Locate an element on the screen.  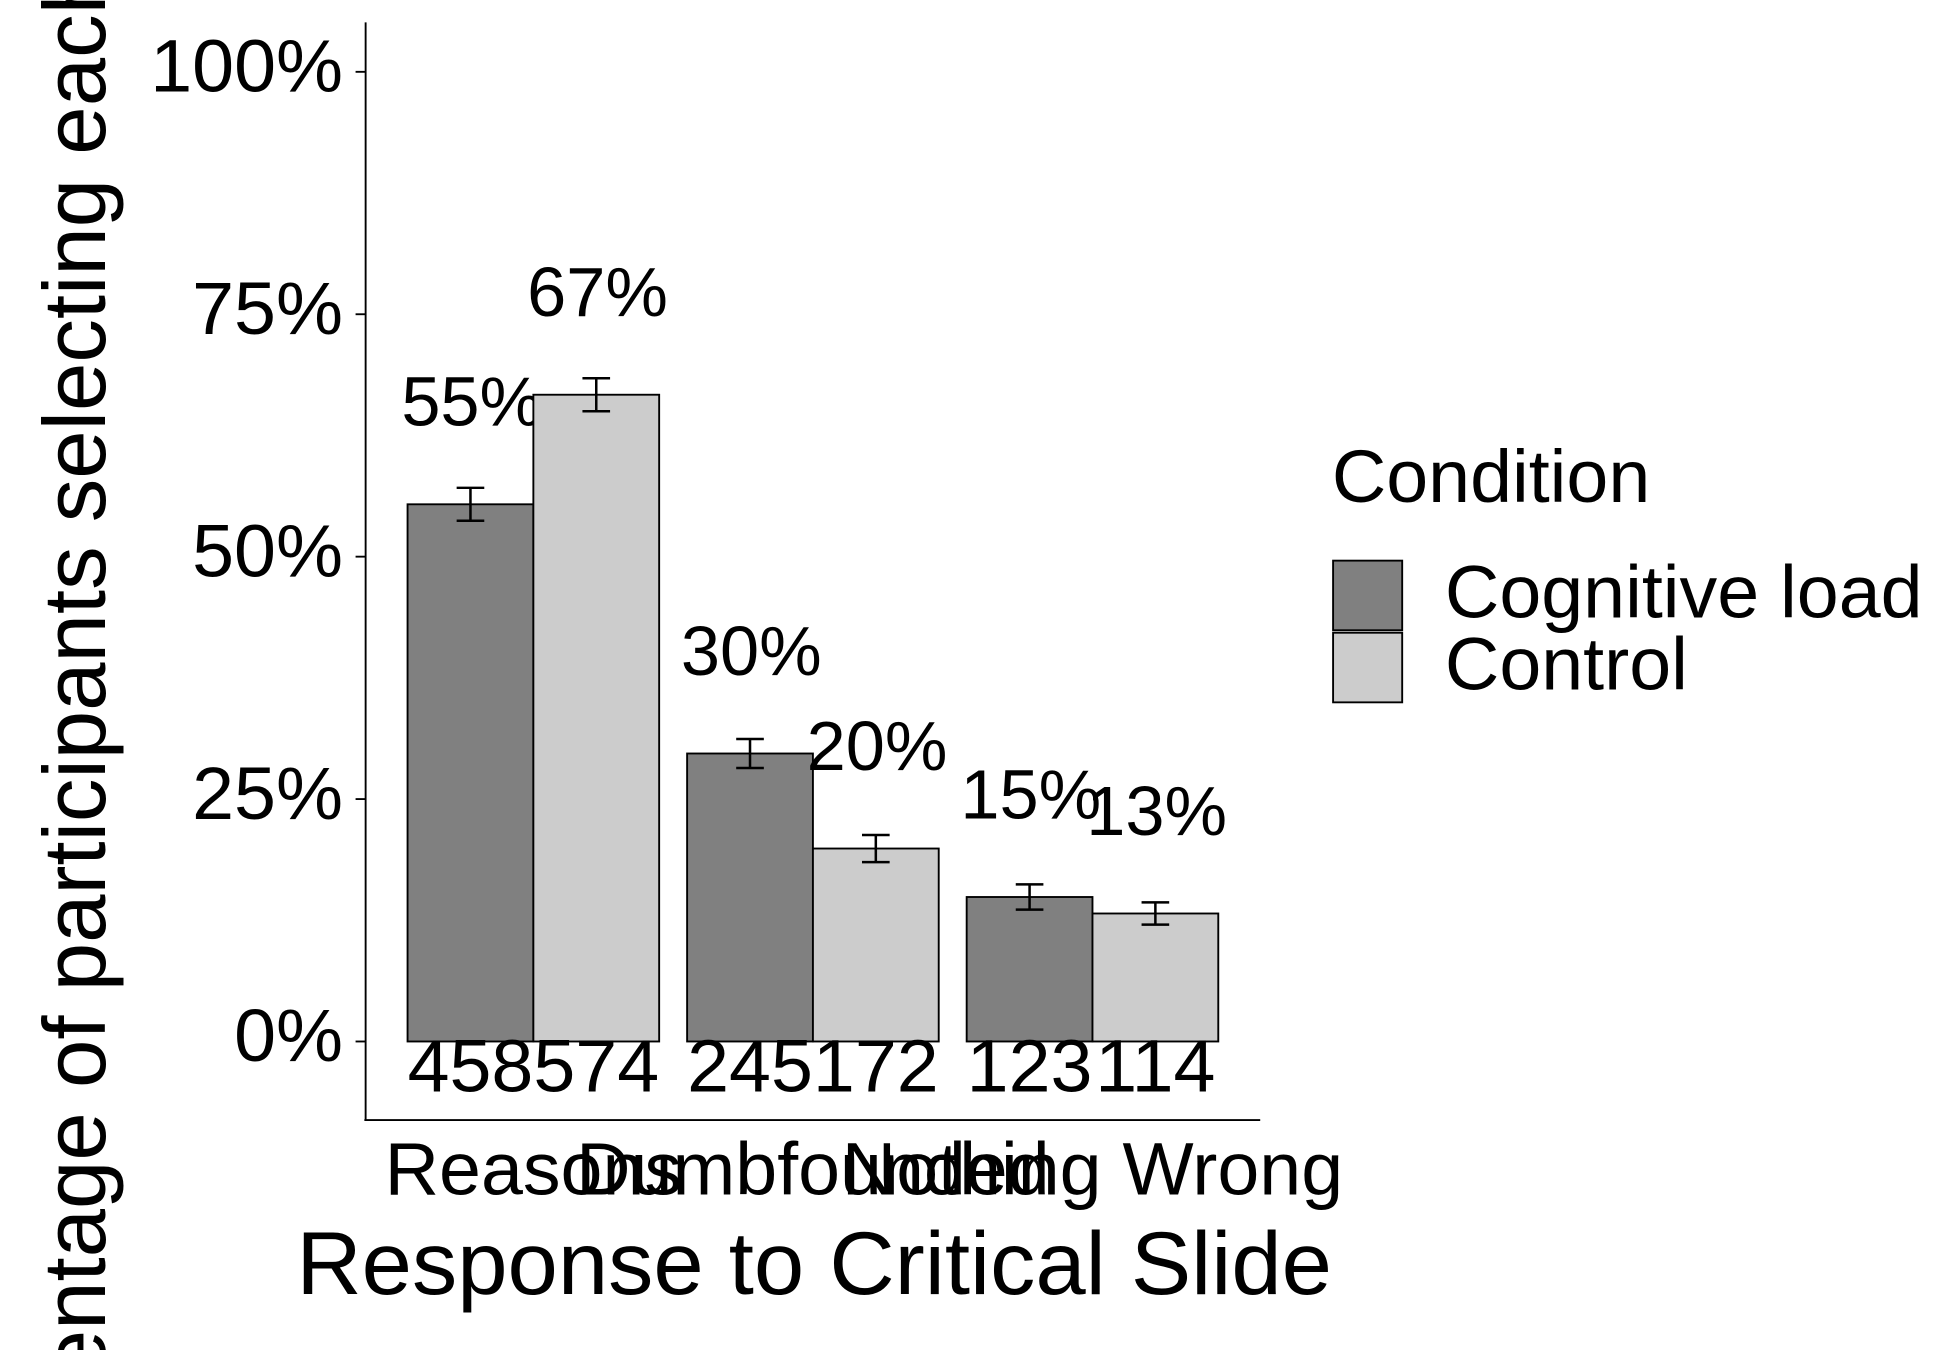
y-tick-label: 0% is located at coordinates (288, 1036).